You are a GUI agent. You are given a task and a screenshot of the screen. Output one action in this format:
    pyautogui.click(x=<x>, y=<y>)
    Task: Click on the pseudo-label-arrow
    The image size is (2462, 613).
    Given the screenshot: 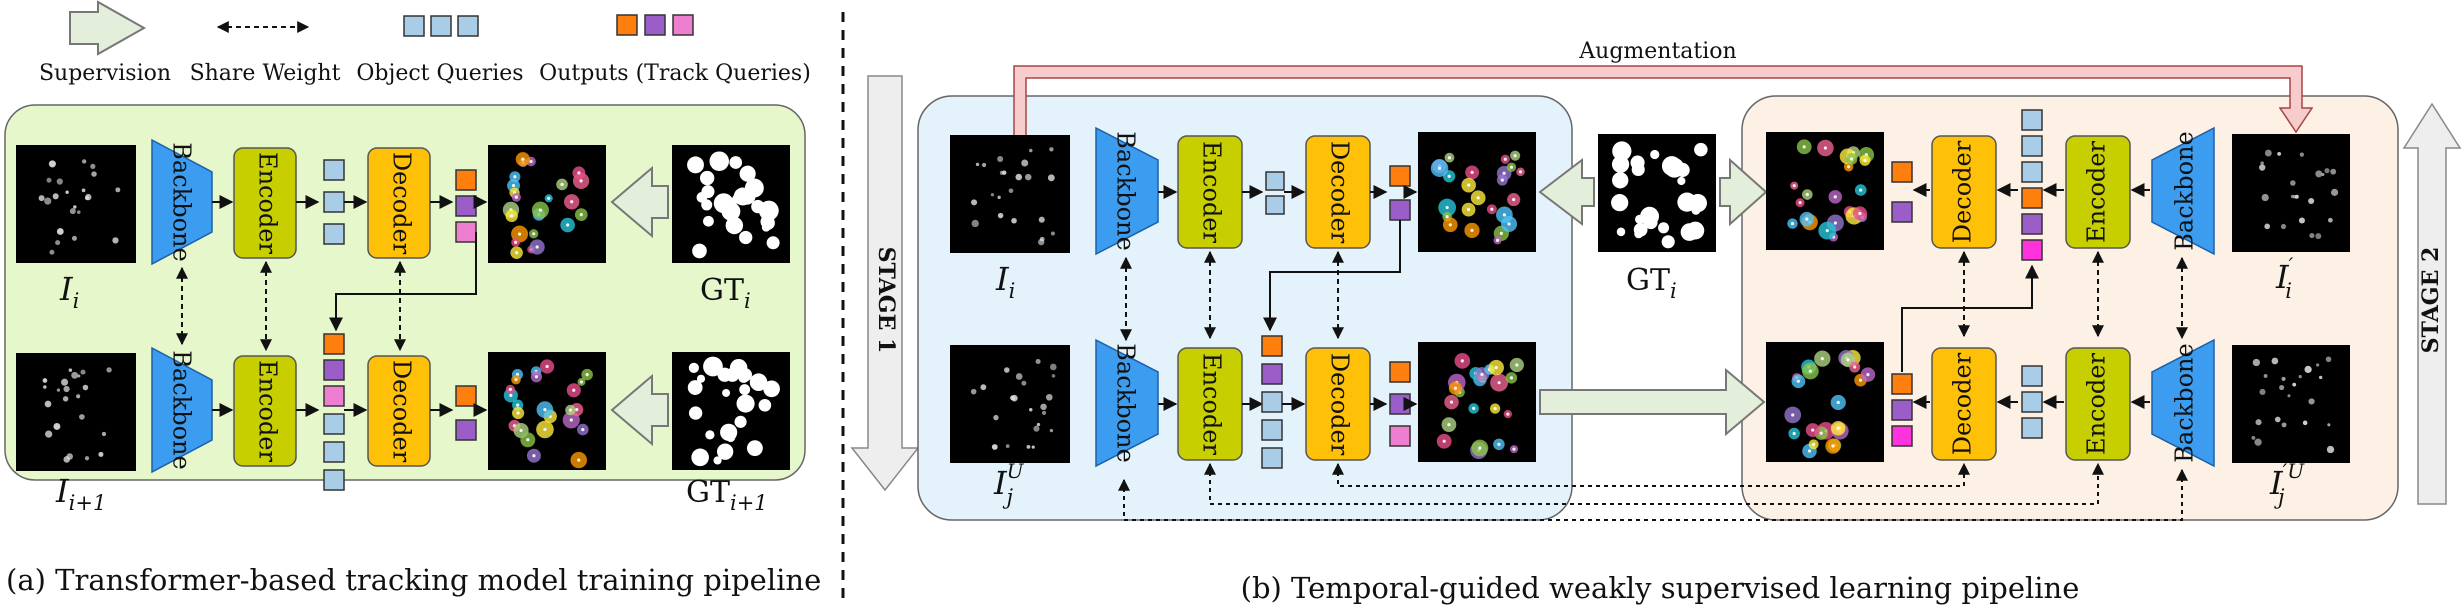 What is the action you would take?
    pyautogui.click(x=1652, y=402)
    